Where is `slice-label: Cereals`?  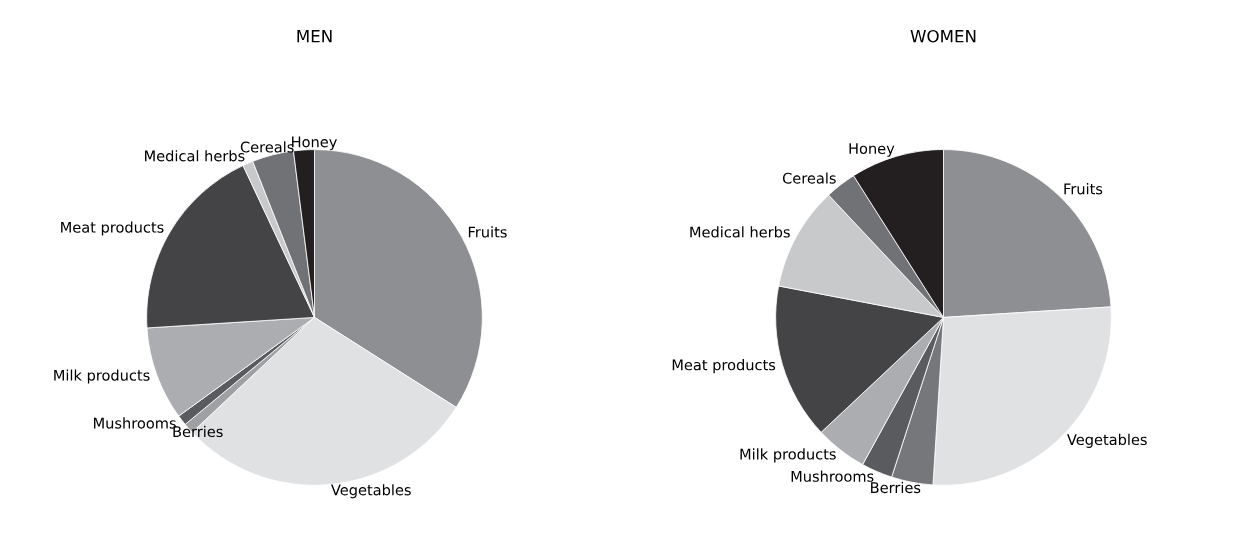 slice-label: Cereals is located at coordinates (809, 178).